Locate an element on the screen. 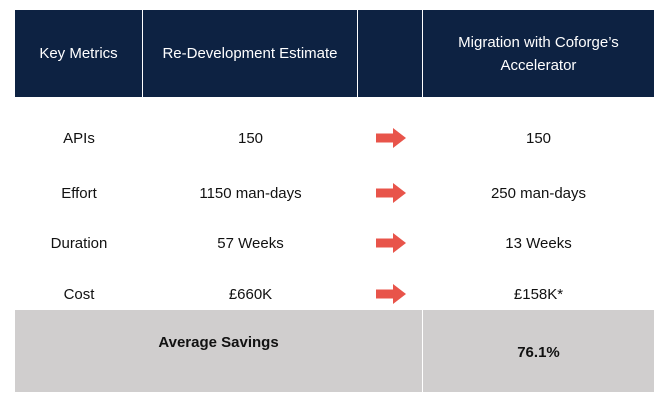 This screenshot has width=666, height=406. metric-label: APIs is located at coordinates (79, 138).